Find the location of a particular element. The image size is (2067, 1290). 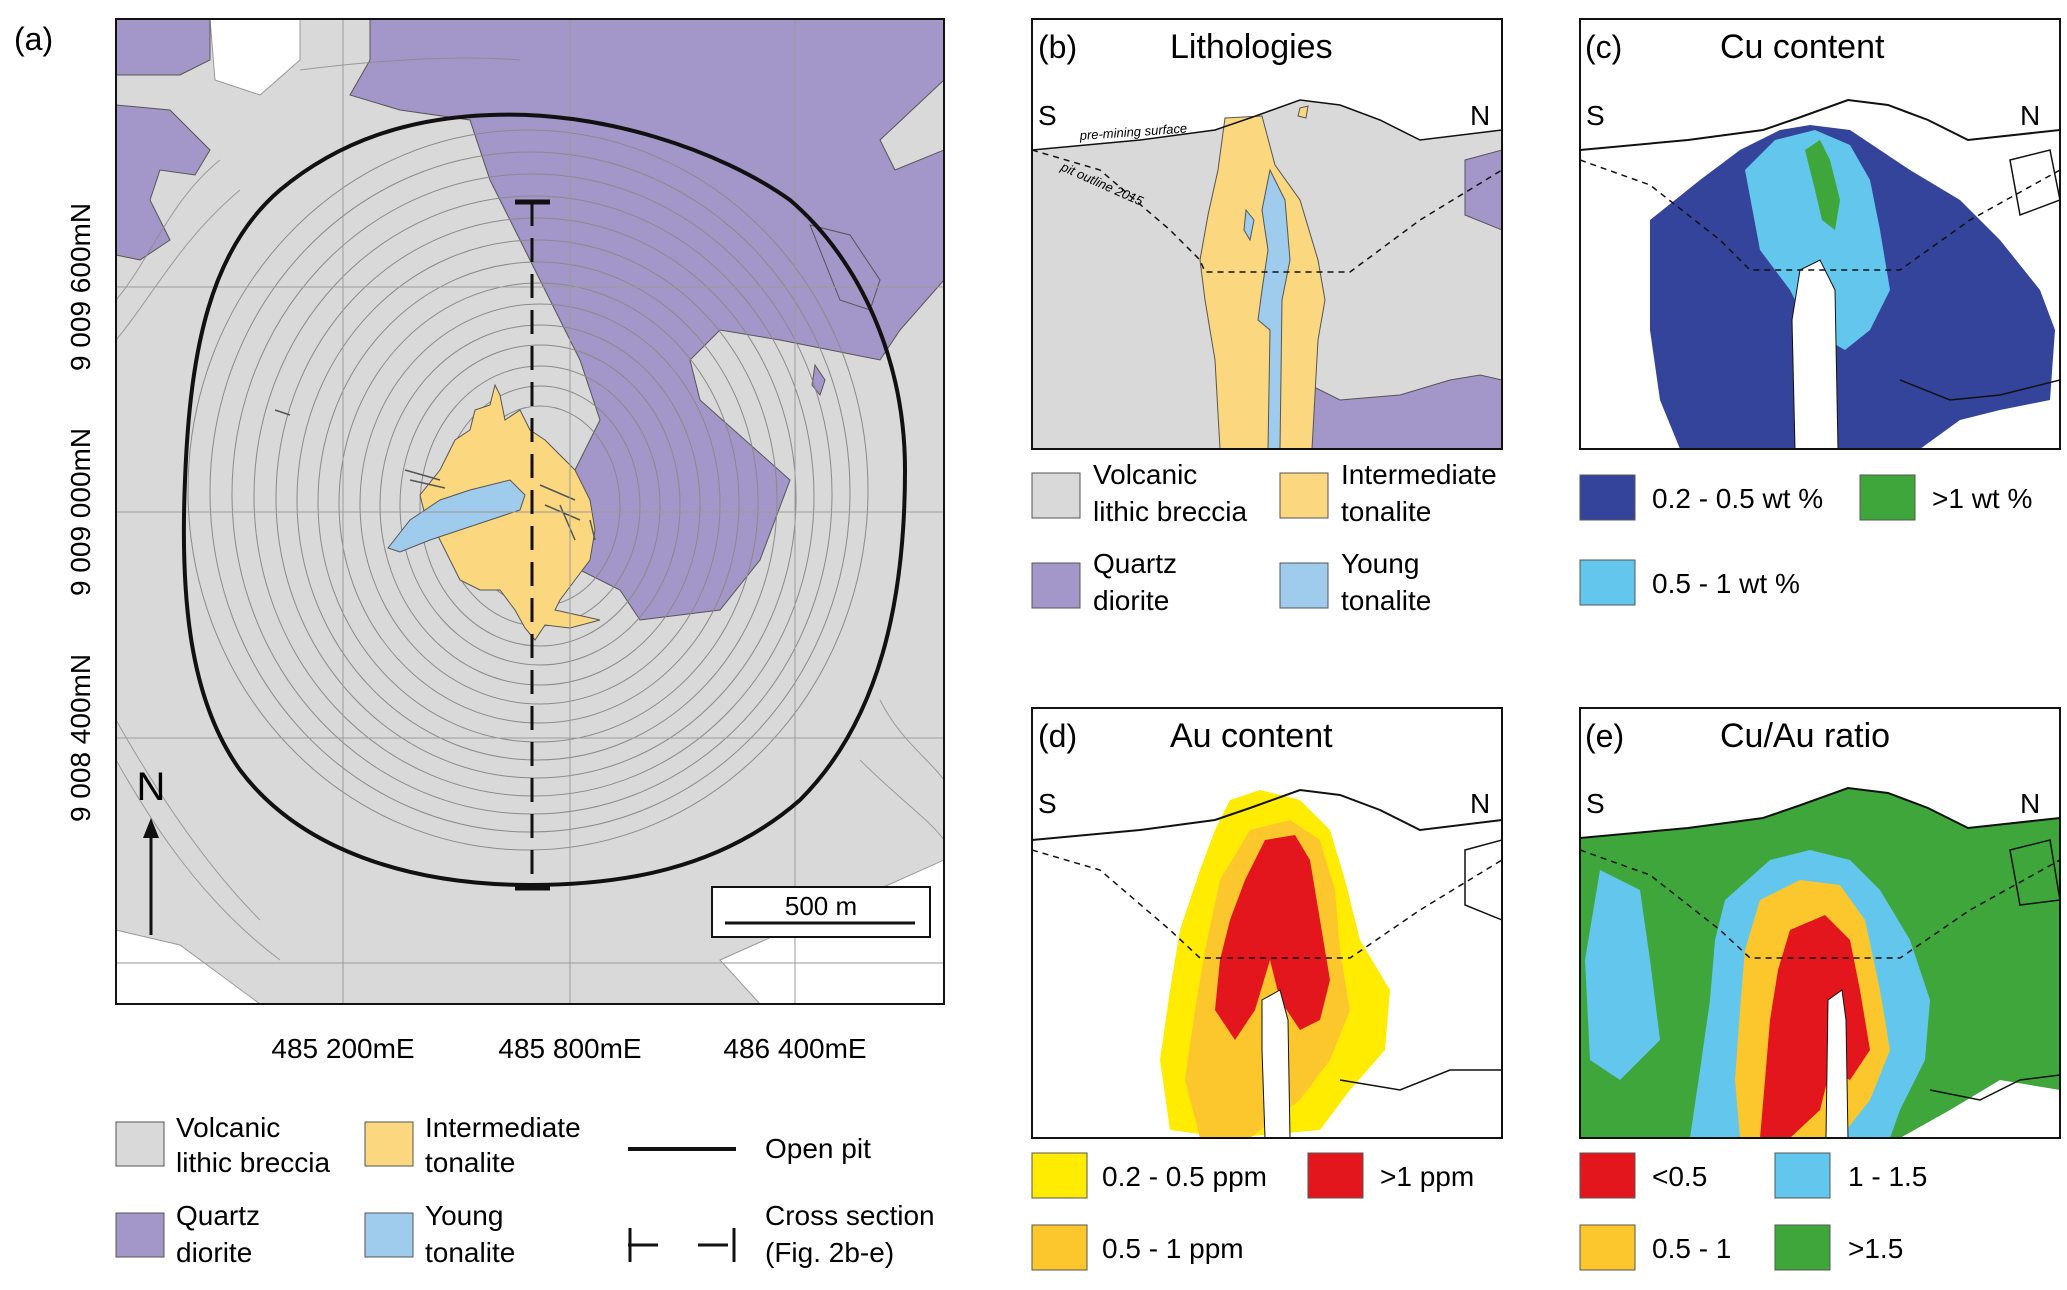

legend-c-mid-swatch is located at coordinates (1607, 582).